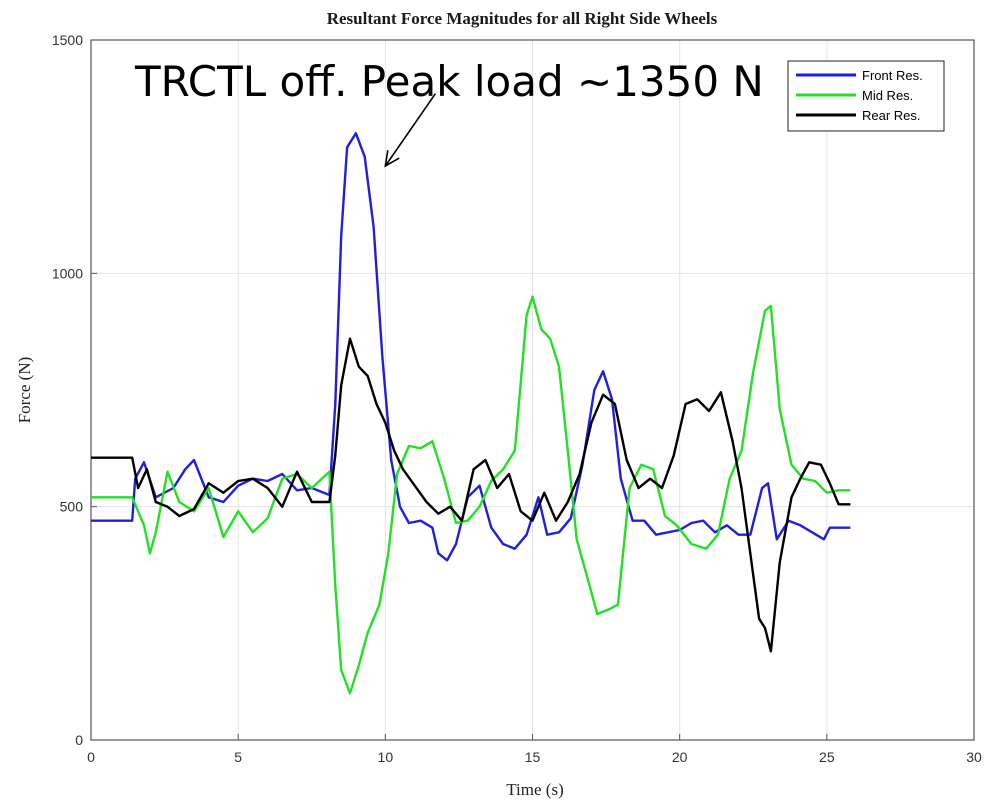  What do you see at coordinates (74, 390) in the screenshot?
I see `y-axis-ticks: 0 500 1000 1500` at bounding box center [74, 390].